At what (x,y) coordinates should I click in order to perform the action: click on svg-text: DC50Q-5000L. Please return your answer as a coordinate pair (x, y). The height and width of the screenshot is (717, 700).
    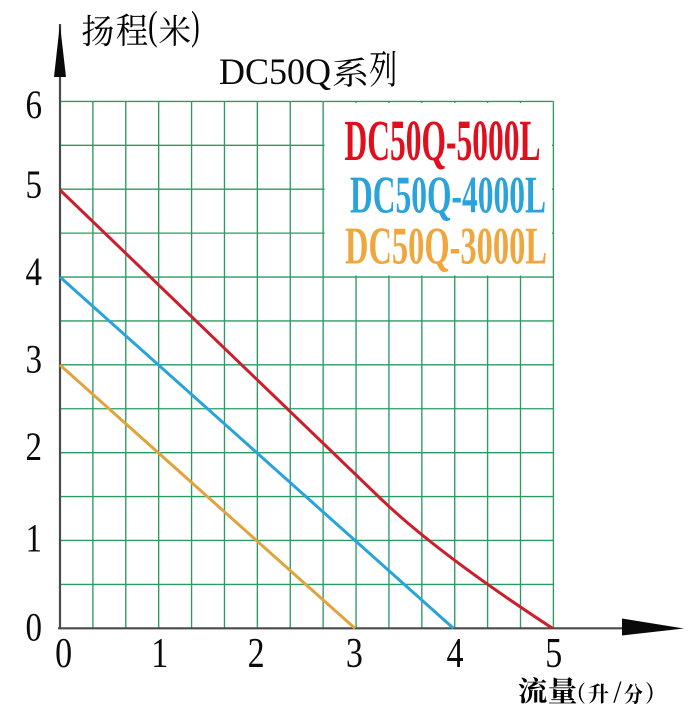
    Looking at the image, I should click on (443, 140).